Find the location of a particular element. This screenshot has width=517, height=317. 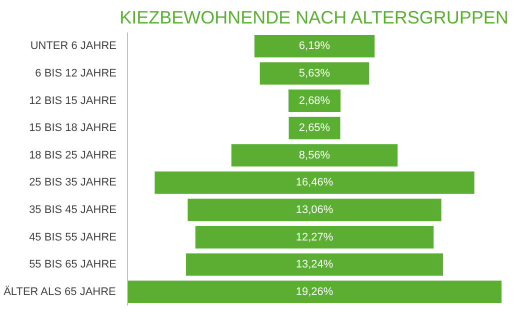

category-label: UNTER 6 JAHRE is located at coordinates (73, 46).